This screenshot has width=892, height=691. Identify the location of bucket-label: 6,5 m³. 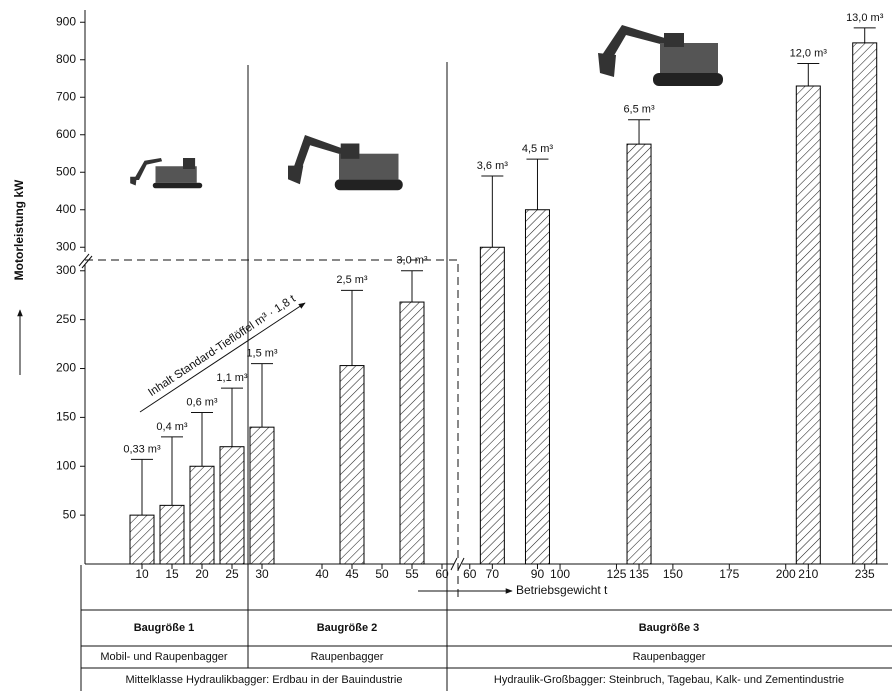
(639, 110).